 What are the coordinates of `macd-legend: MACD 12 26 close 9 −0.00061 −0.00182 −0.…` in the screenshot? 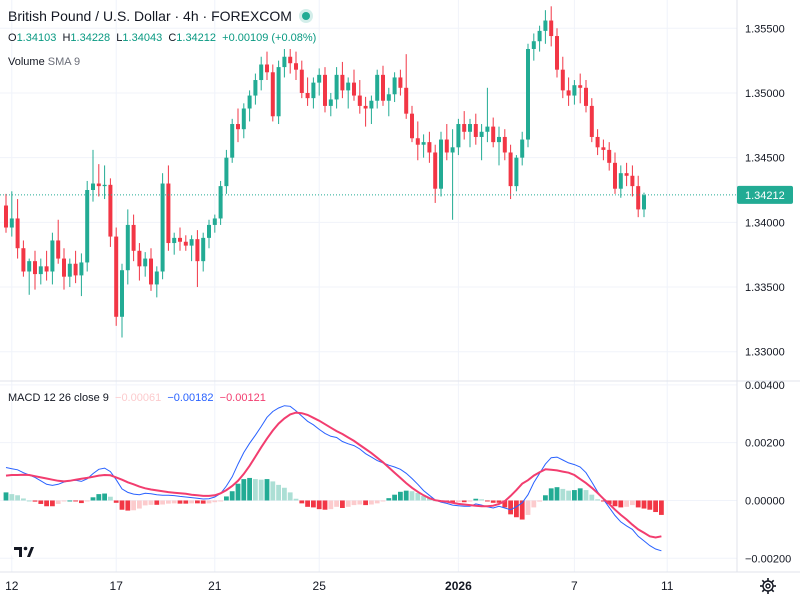 It's located at (137, 398).